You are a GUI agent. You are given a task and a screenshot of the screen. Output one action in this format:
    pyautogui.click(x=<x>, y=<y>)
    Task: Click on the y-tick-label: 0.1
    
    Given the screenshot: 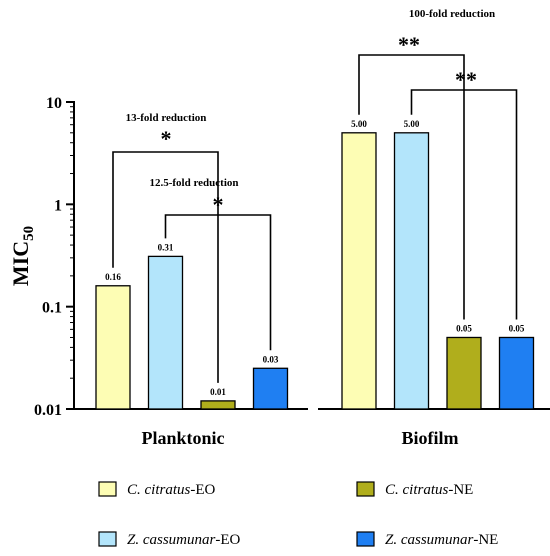 What is the action you would take?
    pyautogui.click(x=52, y=308)
    